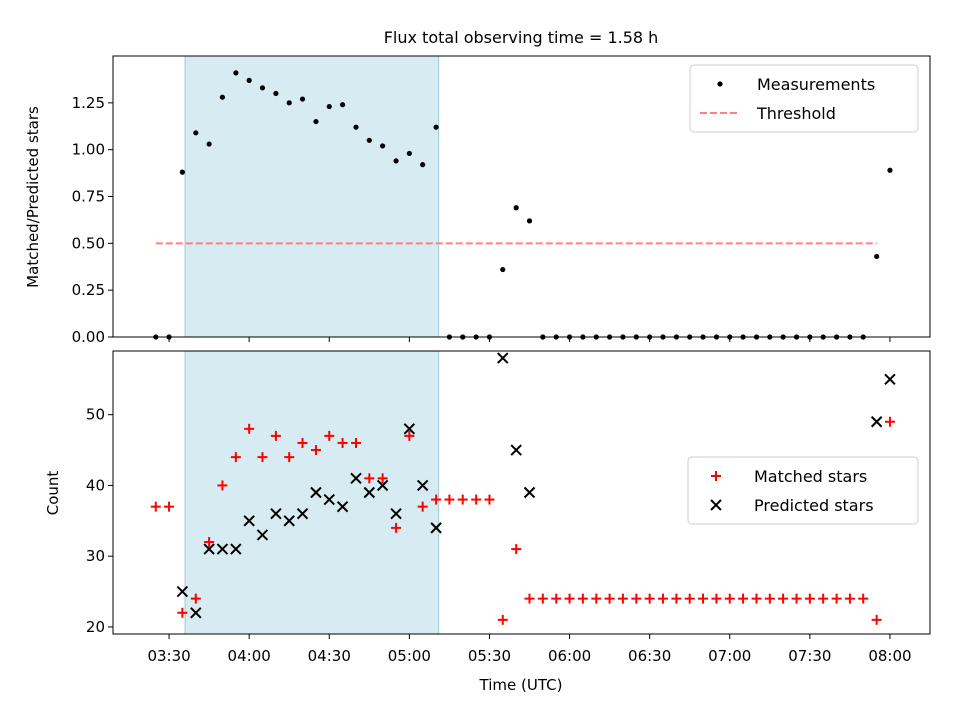 The width and height of the screenshot is (960, 720). I want to click on x-tick-label: 07:30, so click(809, 656).